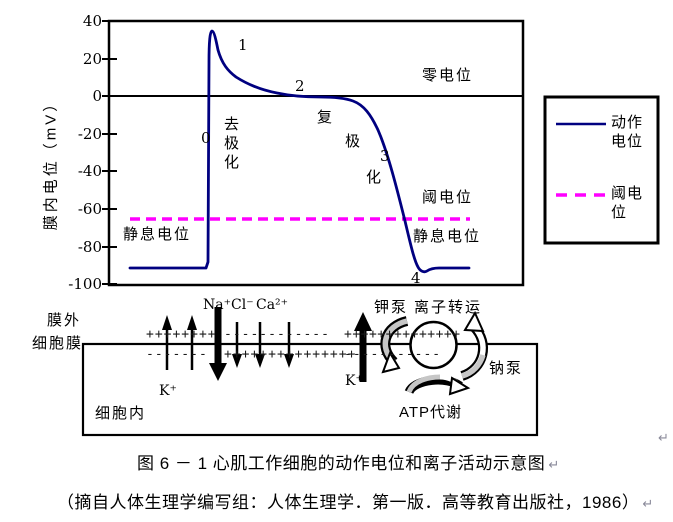 This screenshot has width=673, height=522. What do you see at coordinates (474, 345) in the screenshot?
I see `sodium-pump-curved-arrow` at bounding box center [474, 345].